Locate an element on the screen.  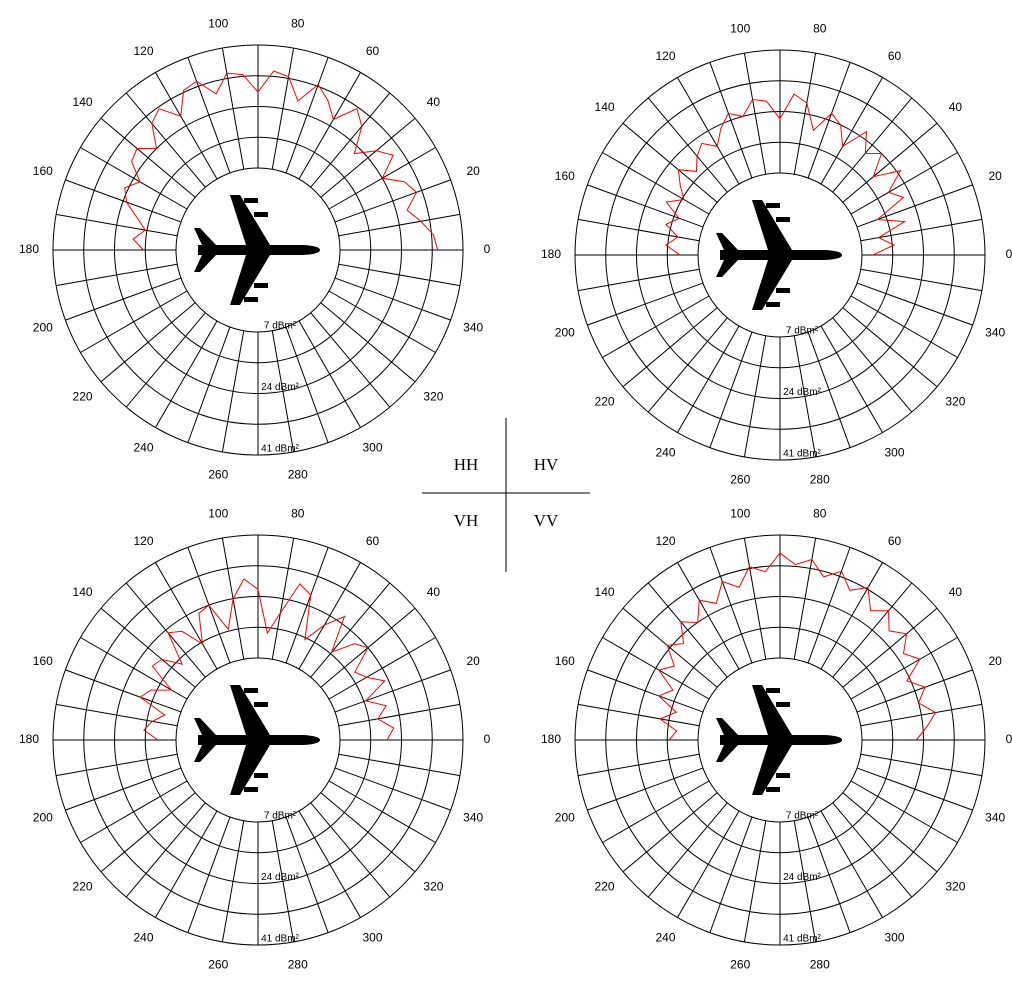
angle-tick-label: 0 is located at coordinates (487, 739).